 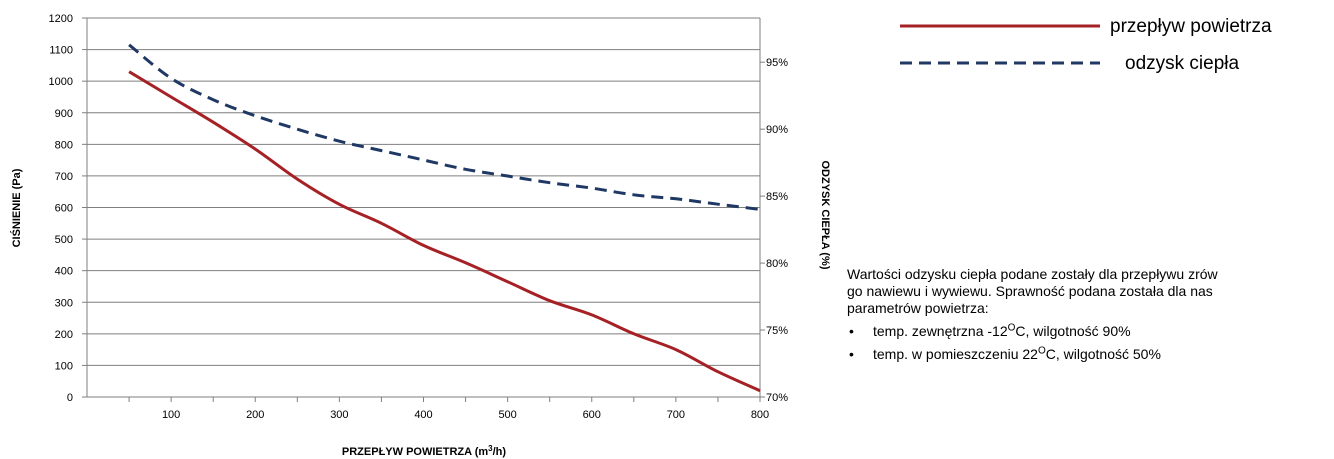 I want to click on y-tick-label: 1200, so click(x=61, y=19).